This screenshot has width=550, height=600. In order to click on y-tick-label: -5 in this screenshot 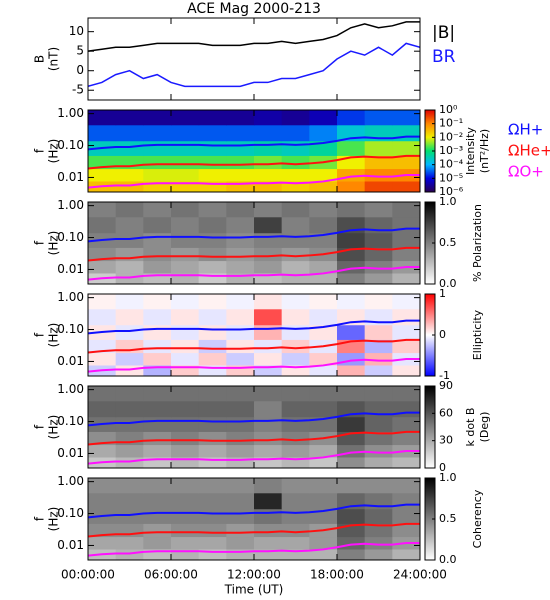, I will do `click(78, 90)`.